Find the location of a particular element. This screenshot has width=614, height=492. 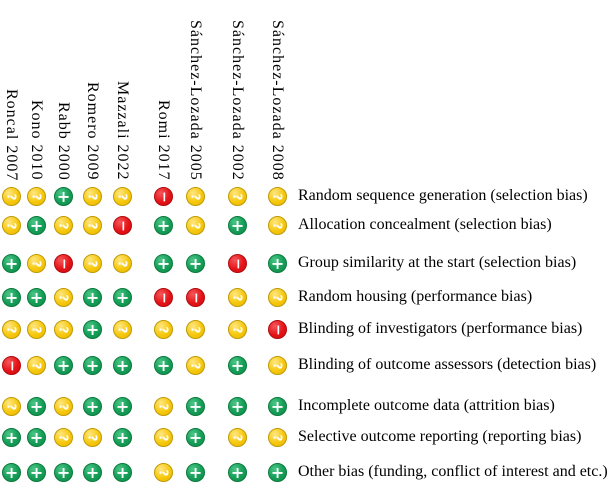

study-label-text: Sánchez-Lozada 2005 is located at coordinates (195, 100).